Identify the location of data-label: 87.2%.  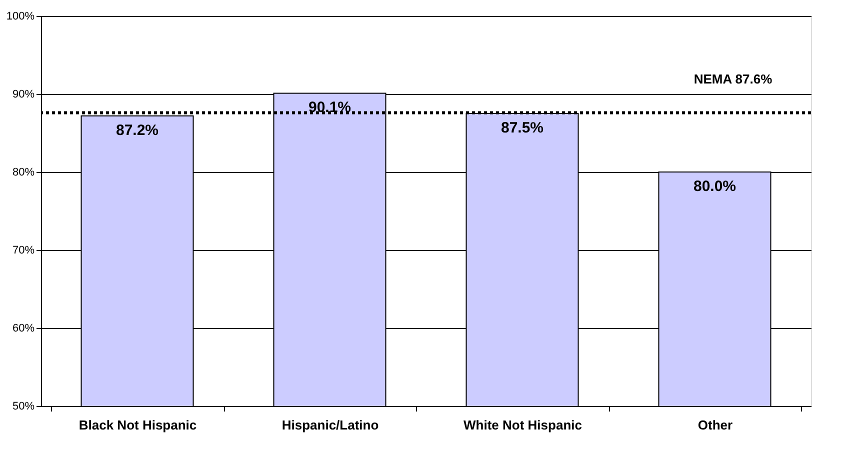
(137, 130).